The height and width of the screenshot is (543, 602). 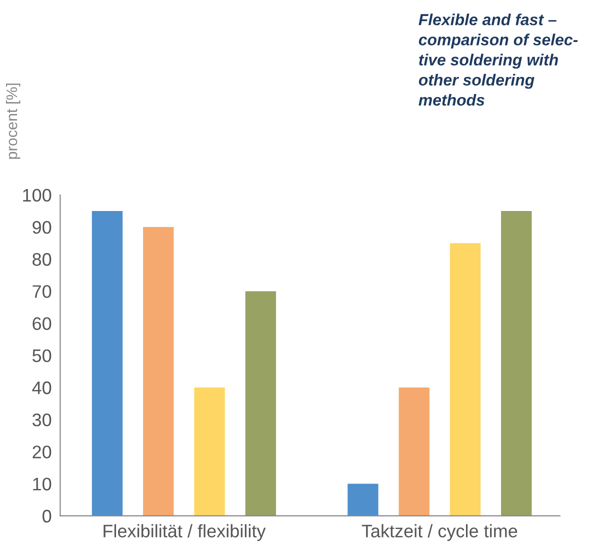 What do you see at coordinates (47, 516) in the screenshot?
I see `y-tick-label: 0` at bounding box center [47, 516].